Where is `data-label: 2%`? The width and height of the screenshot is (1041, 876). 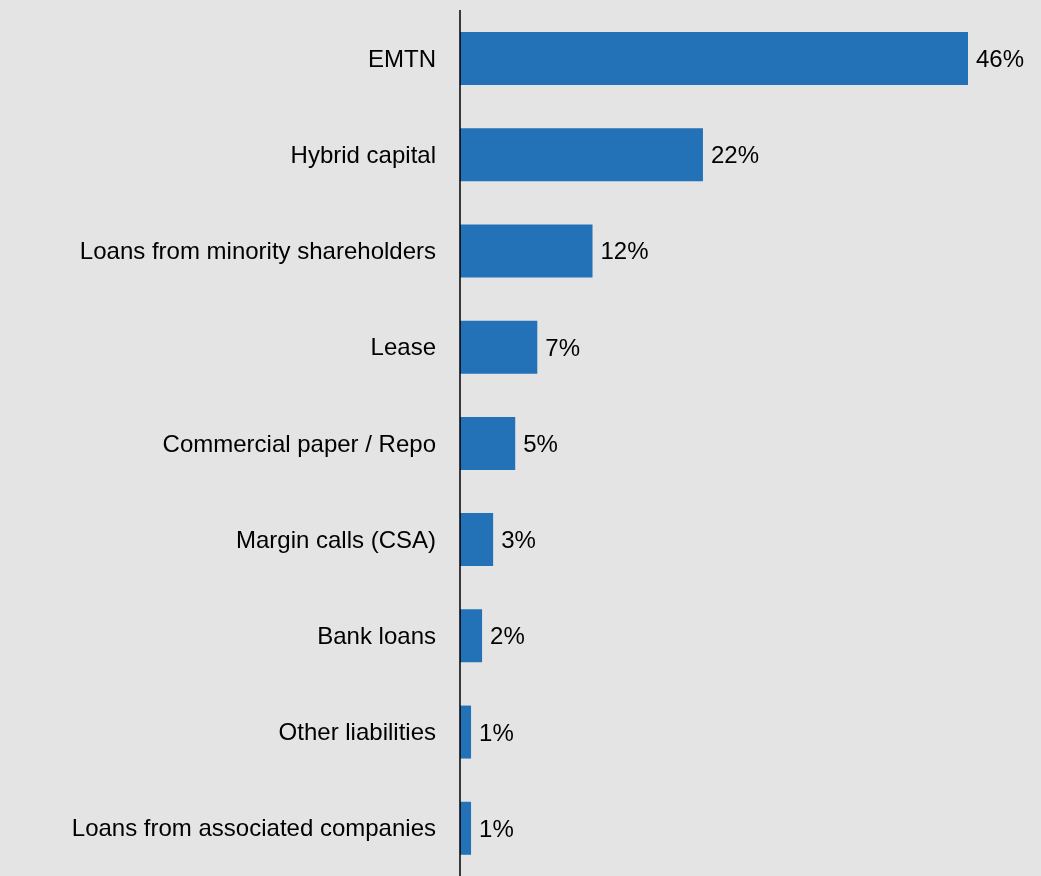
data-label: 2% is located at coordinates (507, 636).